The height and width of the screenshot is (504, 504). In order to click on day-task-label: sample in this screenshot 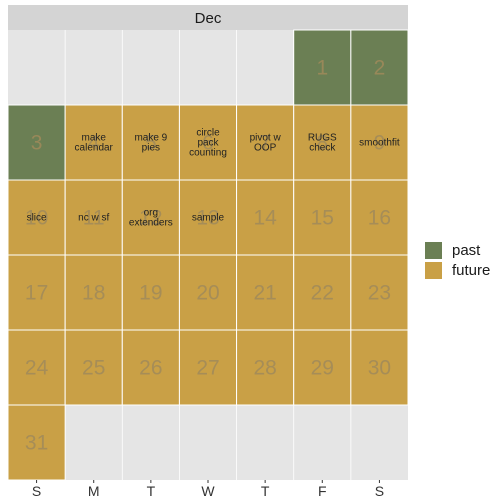, I will do `click(208, 218)`.